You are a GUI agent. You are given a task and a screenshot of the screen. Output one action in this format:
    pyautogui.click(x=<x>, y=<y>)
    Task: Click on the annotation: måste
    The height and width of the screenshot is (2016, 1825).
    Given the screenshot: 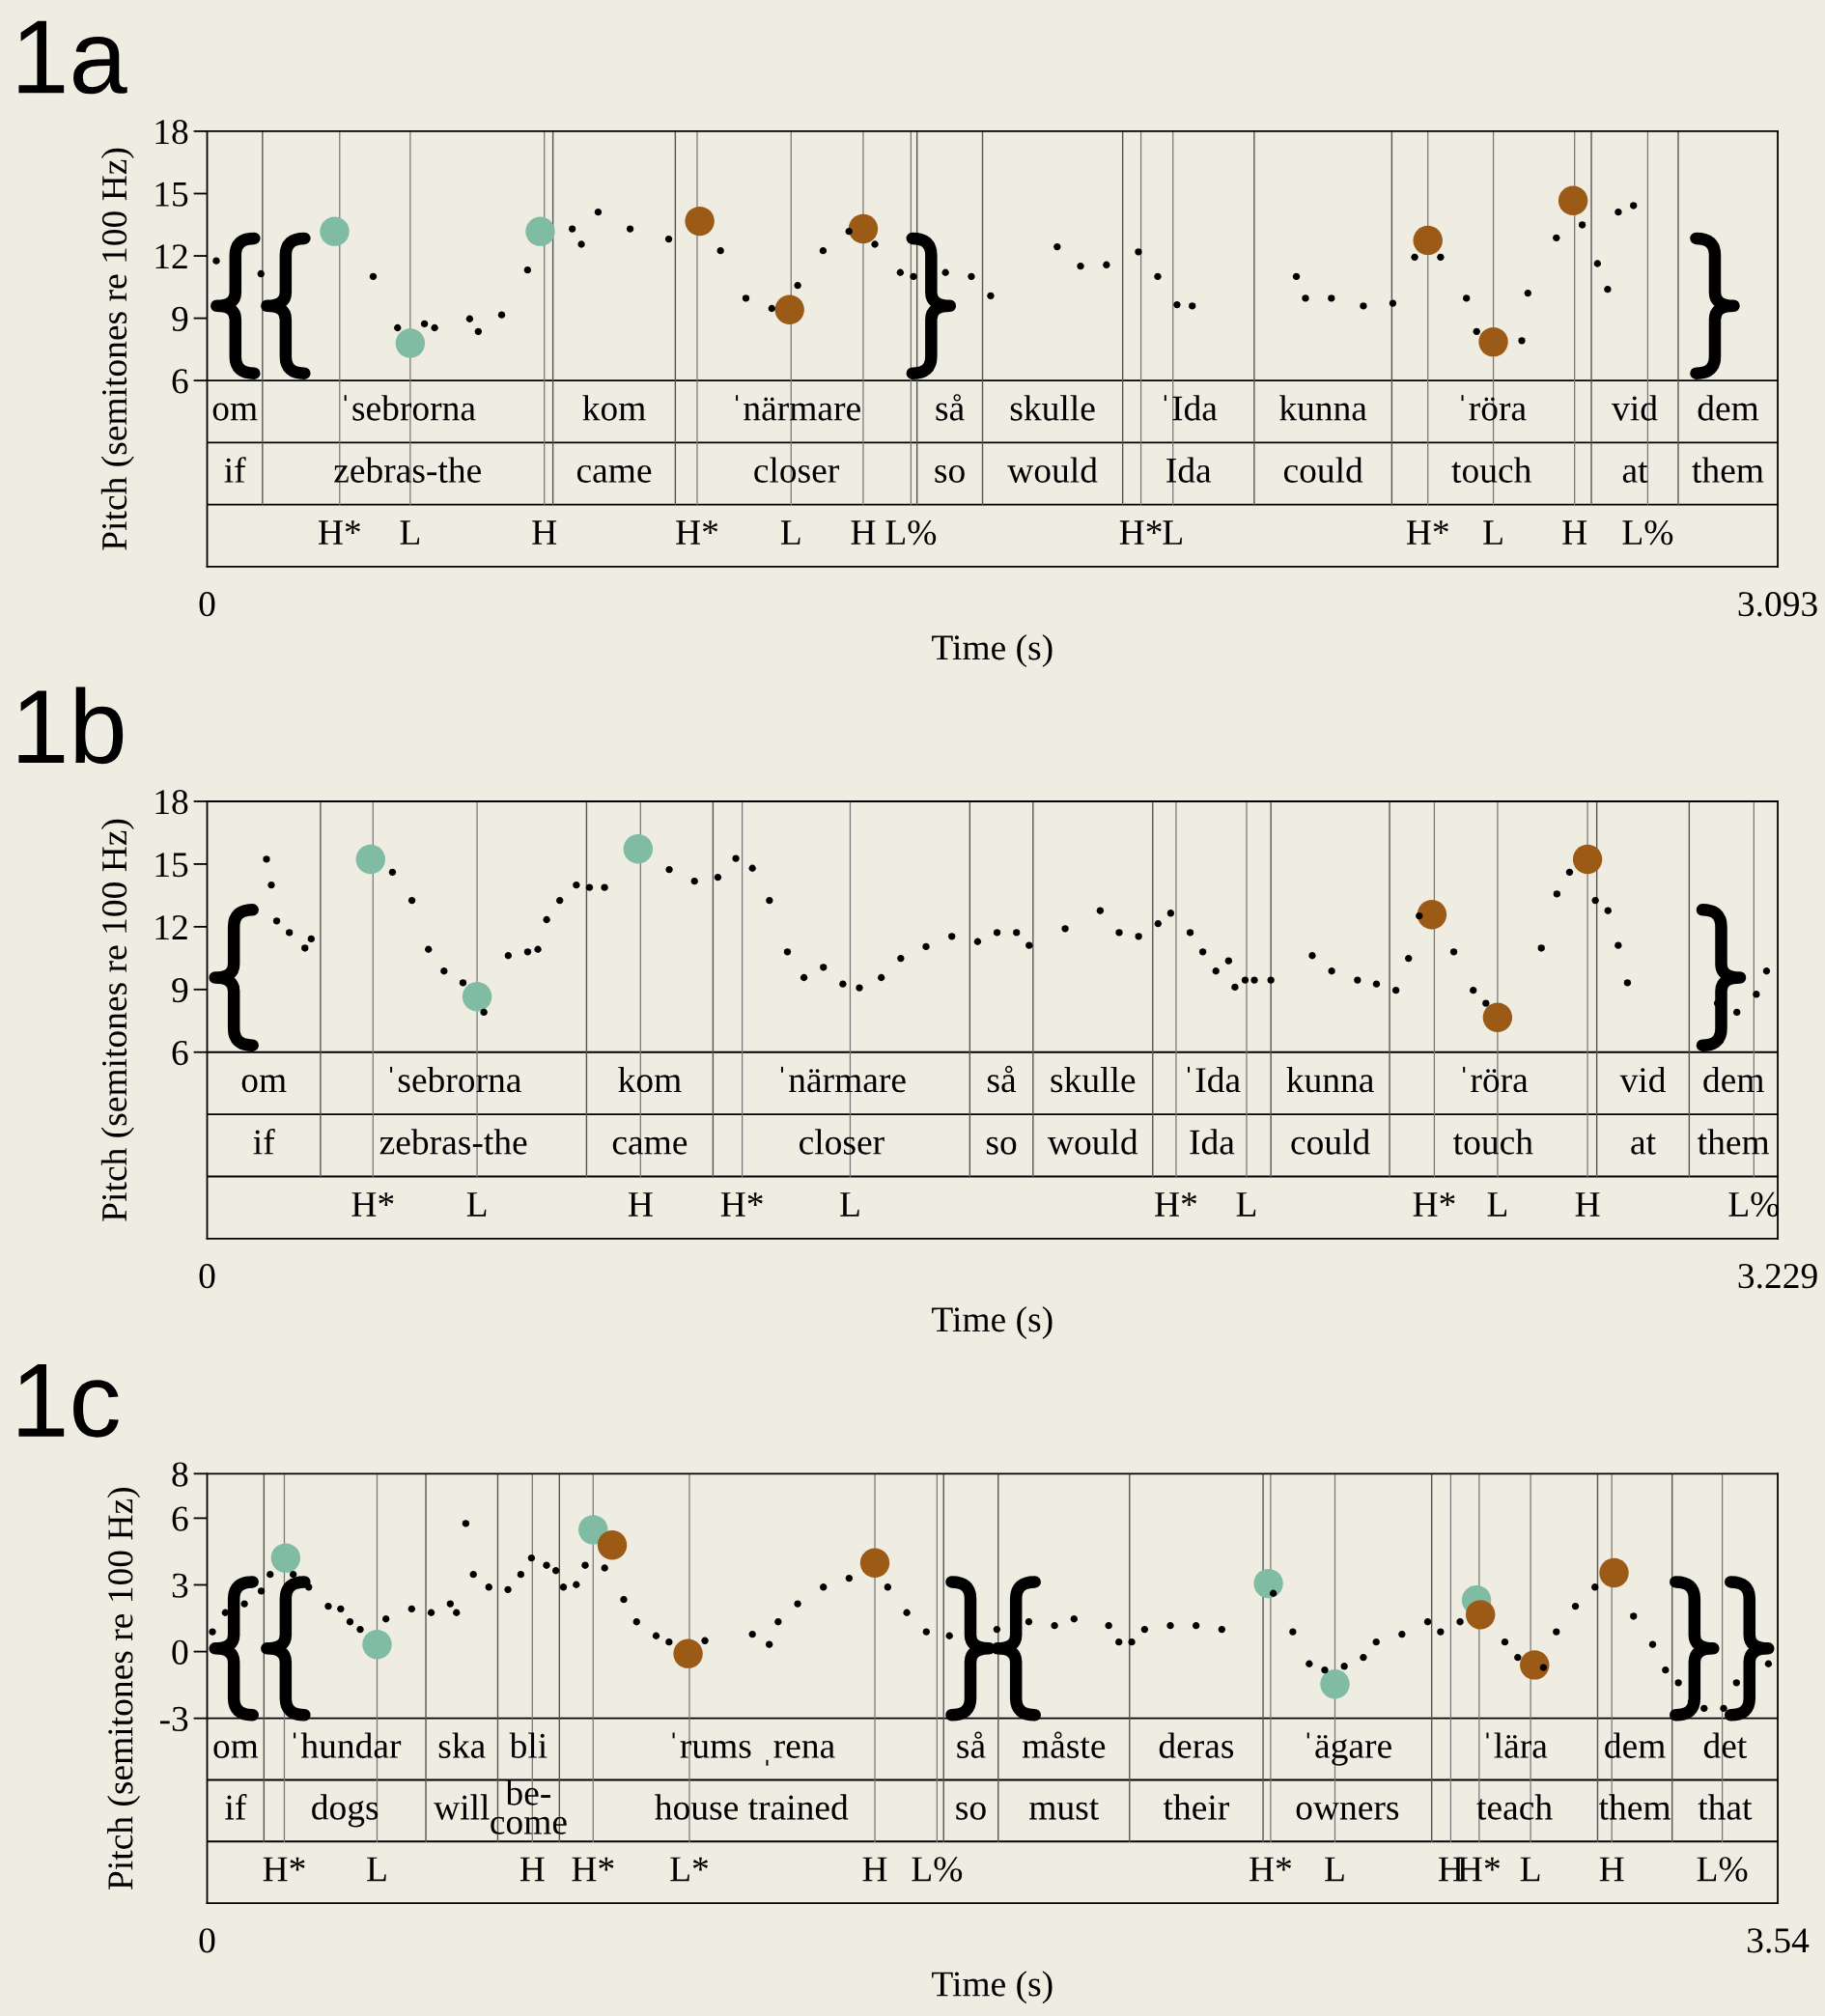 What is the action you would take?
    pyautogui.click(x=1064, y=1745)
    